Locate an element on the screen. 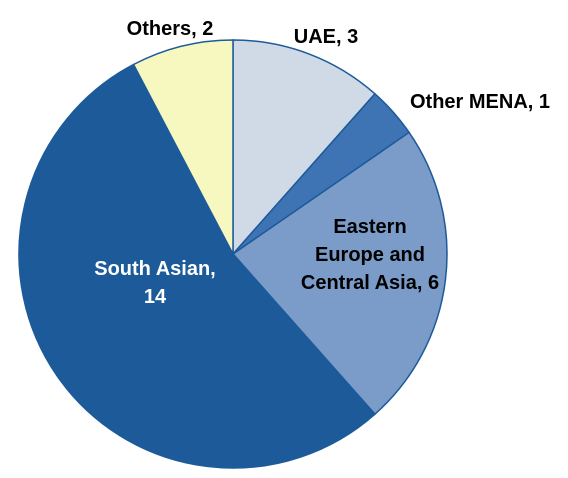 This screenshot has height=478, width=568. label-line: 14 is located at coordinates (155, 297).